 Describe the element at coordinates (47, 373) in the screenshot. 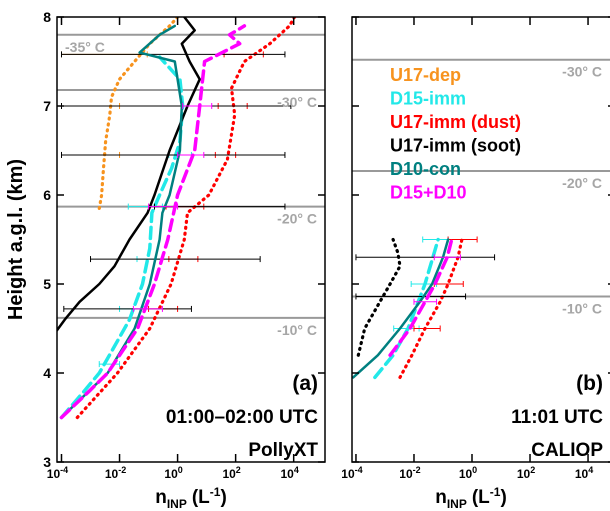

I see `y-tick-label: 4` at that location.